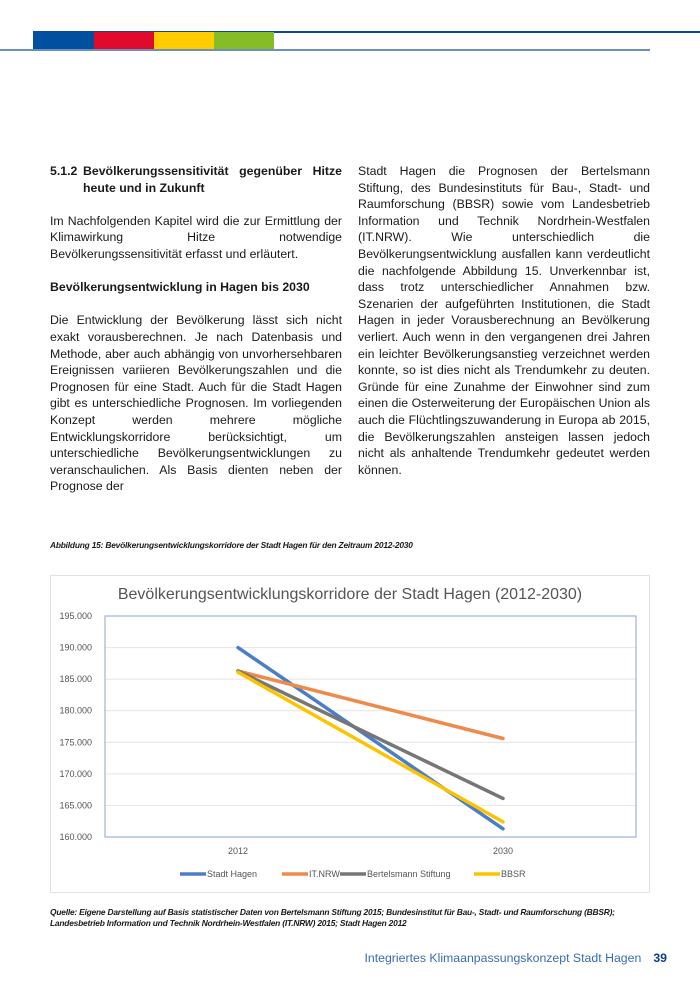 This screenshot has width=700, height=990. I want to click on legend-label: IT.NRW, so click(324, 874).